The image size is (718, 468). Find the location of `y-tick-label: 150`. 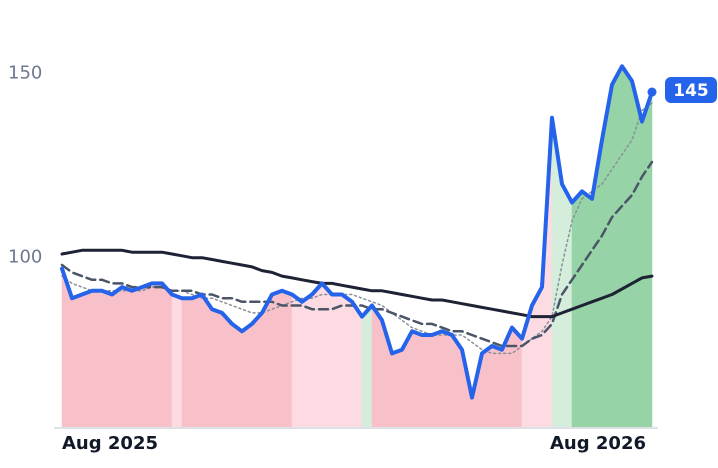

y-tick-label: 150 is located at coordinates (25, 73).